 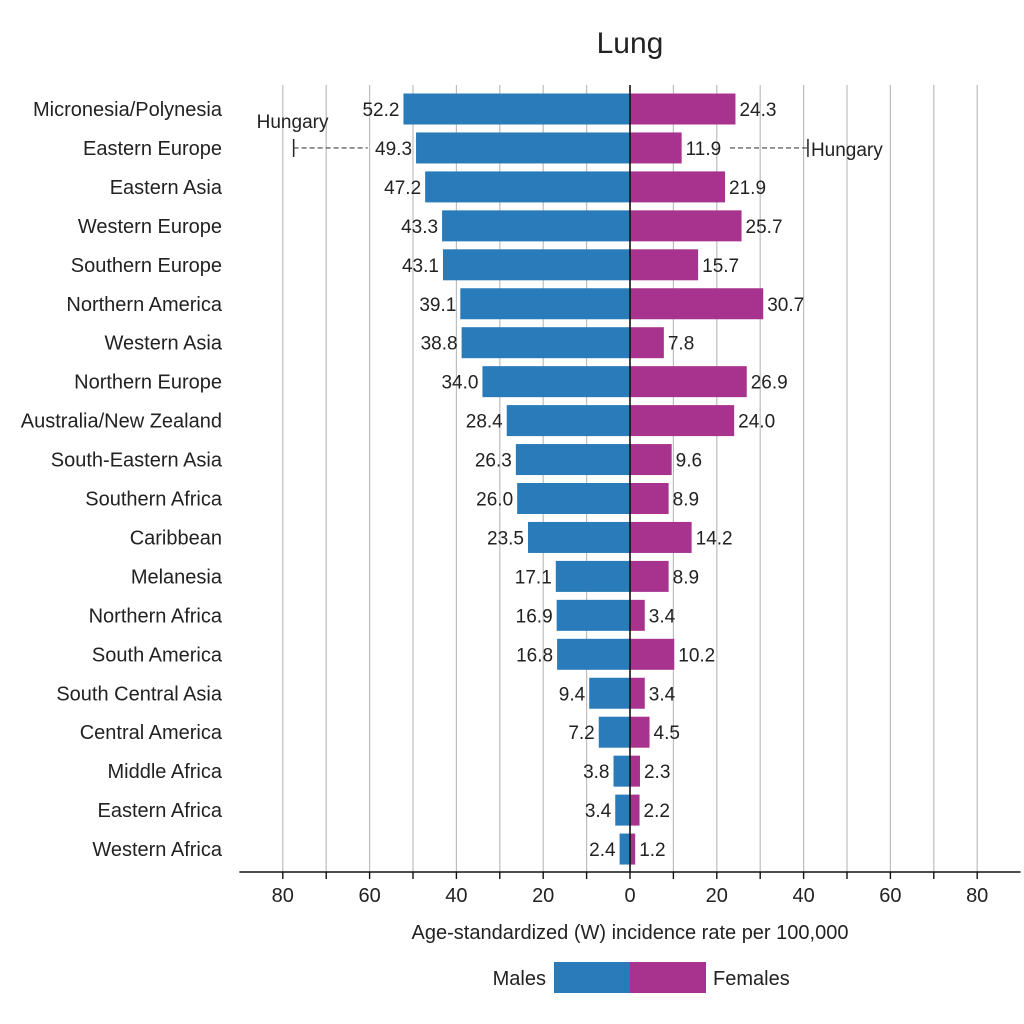 What do you see at coordinates (847, 150) in the screenshot?
I see `annotation-label: Hungary` at bounding box center [847, 150].